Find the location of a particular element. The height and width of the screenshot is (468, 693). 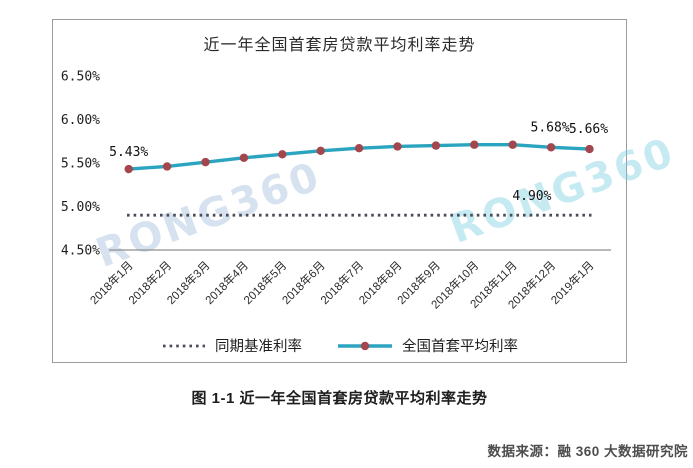

value-annotation: 4.90% is located at coordinates (531, 196).